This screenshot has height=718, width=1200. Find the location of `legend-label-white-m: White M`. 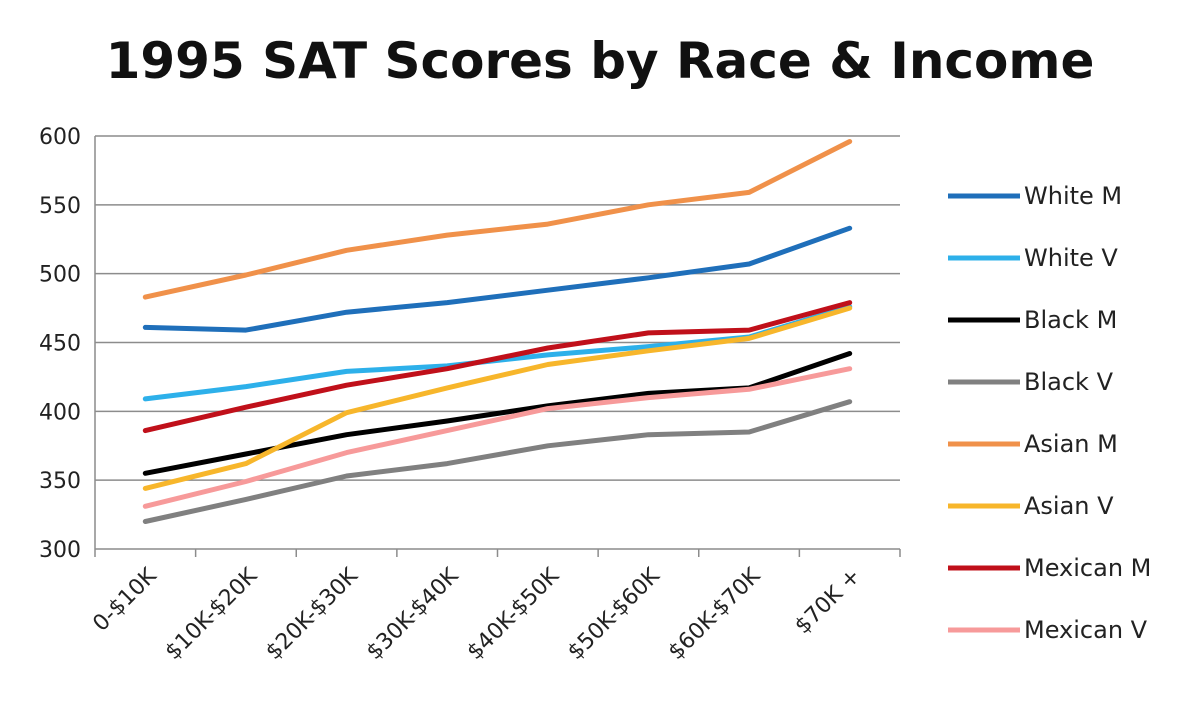

legend-label-white-m: White M is located at coordinates (1073, 196).